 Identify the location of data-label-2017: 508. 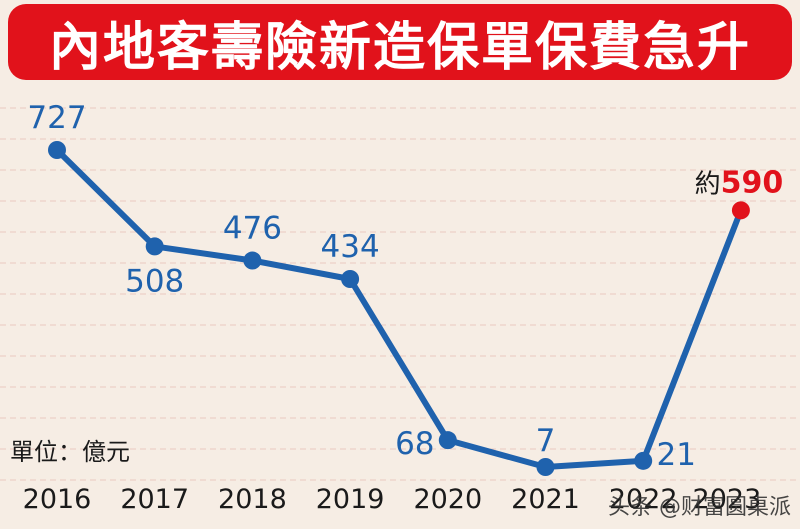
(154, 281).